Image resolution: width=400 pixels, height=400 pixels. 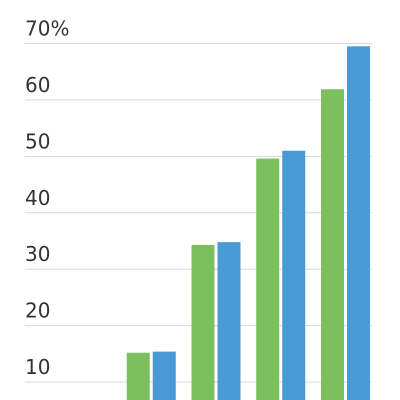 What do you see at coordinates (37, 311) in the screenshot?
I see `y-tick-label-20: 20` at bounding box center [37, 311].